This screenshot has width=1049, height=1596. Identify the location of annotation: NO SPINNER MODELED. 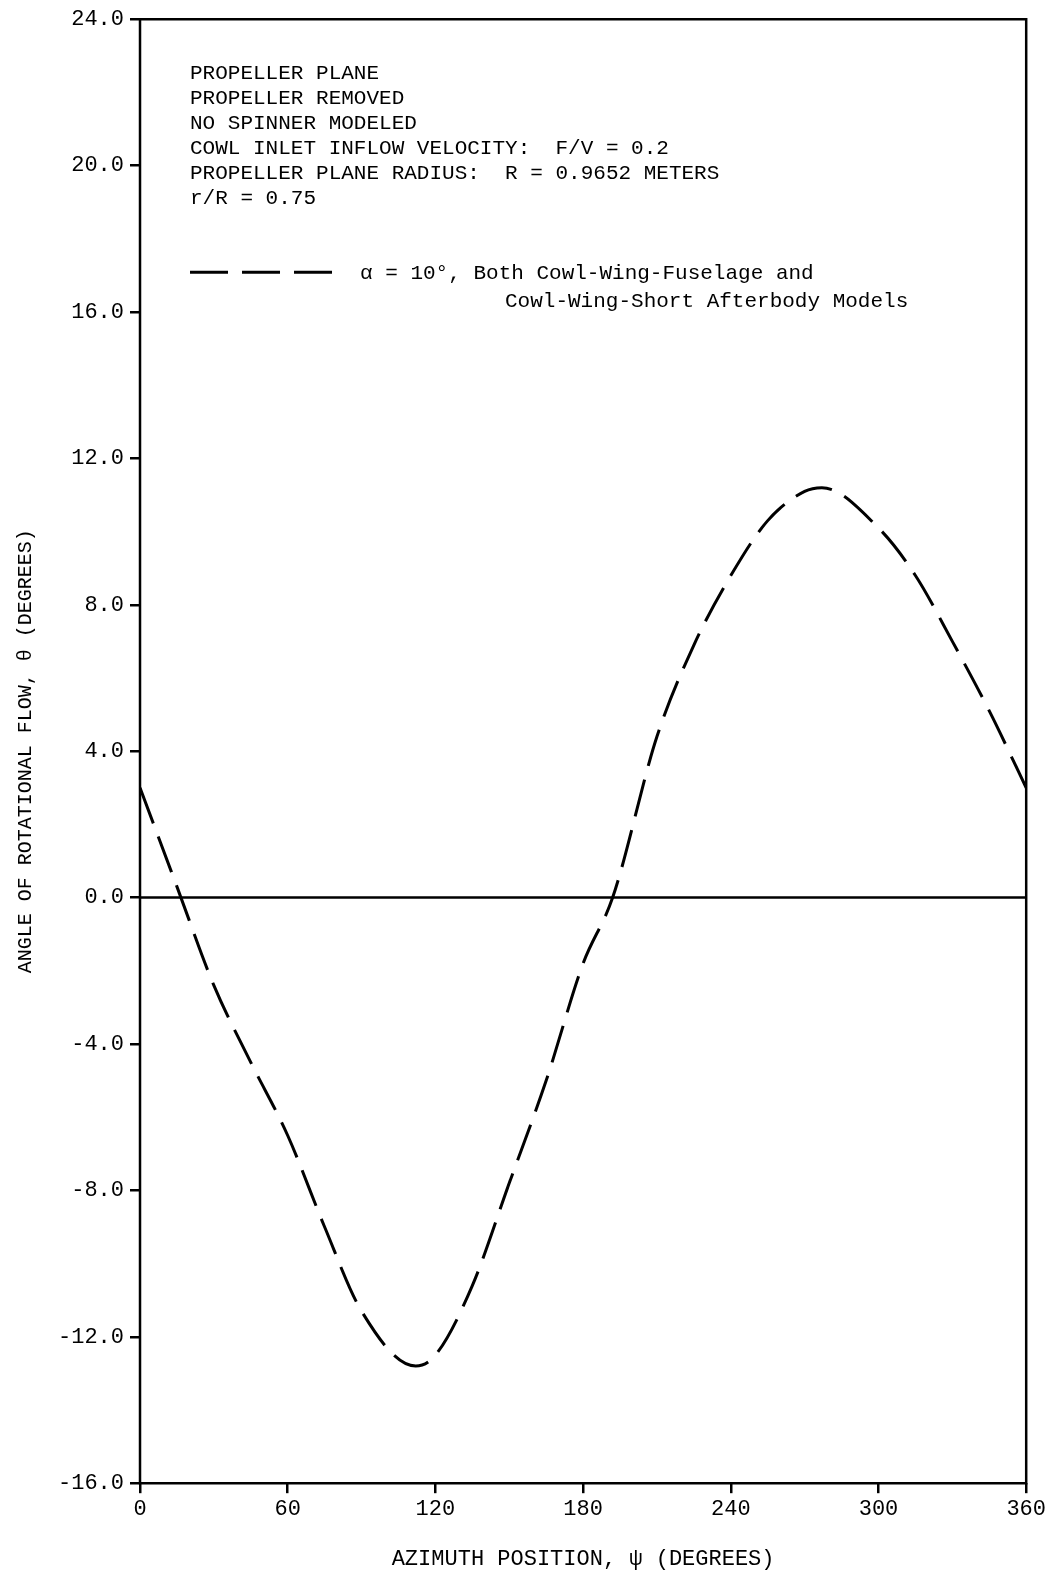
(303, 124).